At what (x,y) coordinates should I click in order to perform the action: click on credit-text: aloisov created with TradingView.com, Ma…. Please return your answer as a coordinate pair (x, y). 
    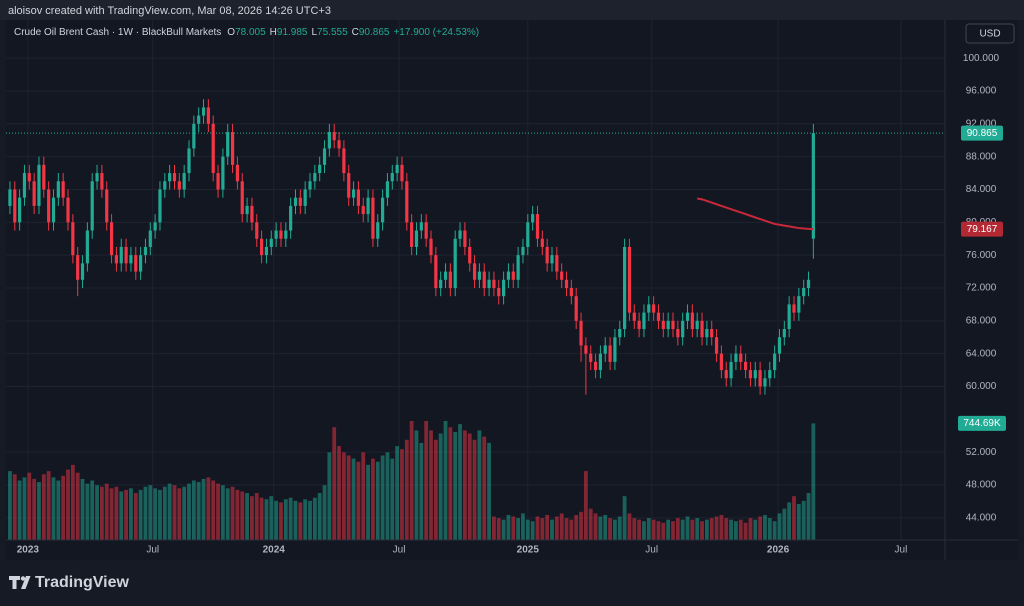
    Looking at the image, I should click on (169, 11).